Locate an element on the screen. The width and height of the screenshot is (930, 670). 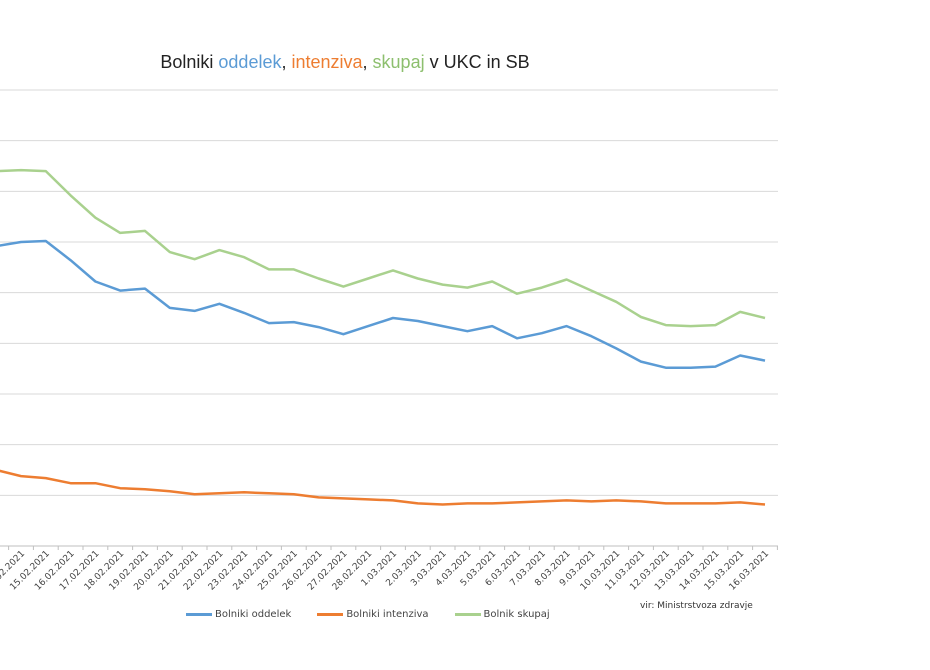
legend-item-oddelek: Bolniki oddelek is located at coordinates (238, 614).